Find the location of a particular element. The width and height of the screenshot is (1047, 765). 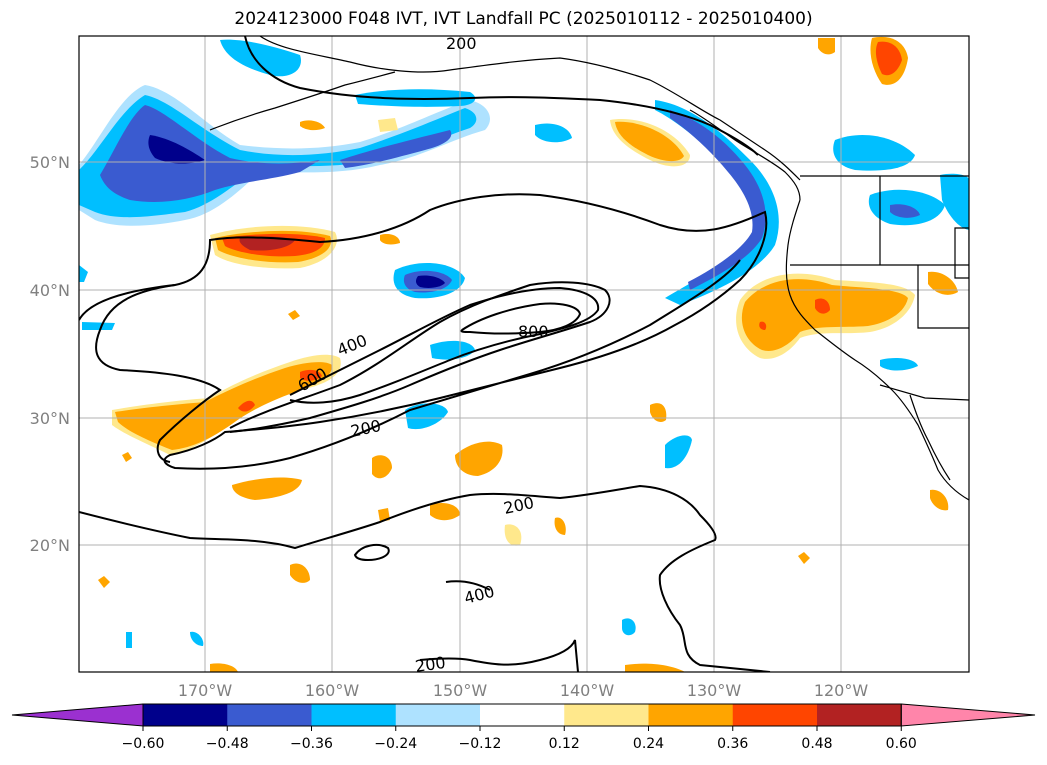

alaska-coast is located at coordinates (530, 108).